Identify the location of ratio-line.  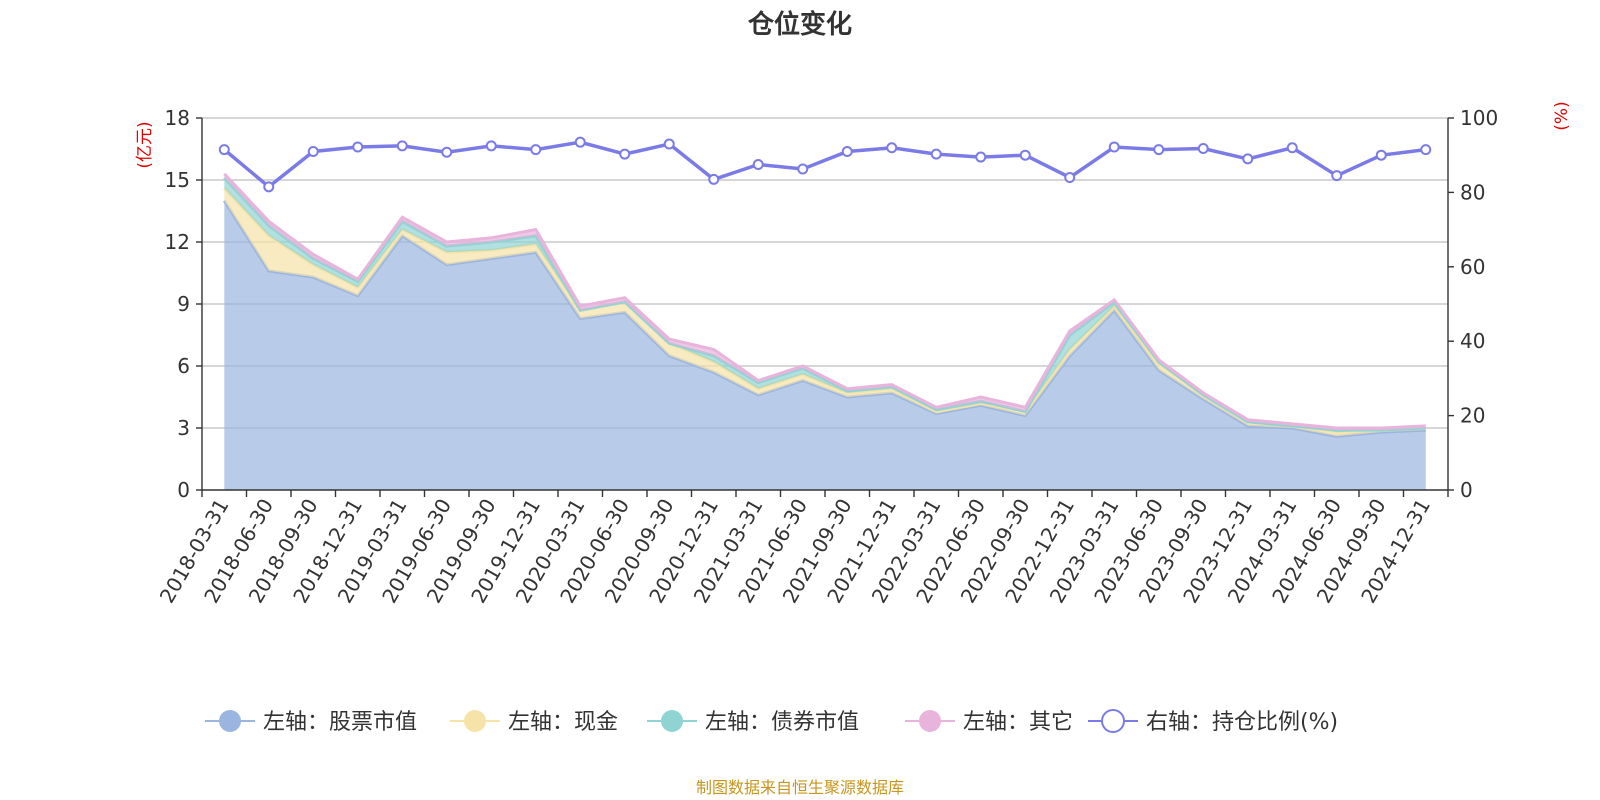
(825, 164).